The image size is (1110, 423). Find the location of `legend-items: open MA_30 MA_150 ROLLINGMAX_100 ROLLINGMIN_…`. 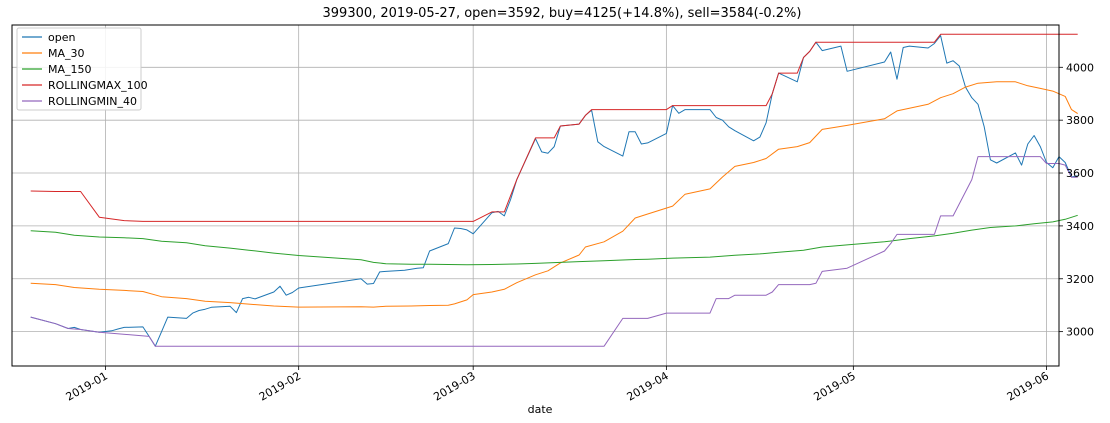

legend-items: open MA_30 MA_150 ROLLINGMAX_100 ROLLINGMIN_… is located at coordinates (85, 69).